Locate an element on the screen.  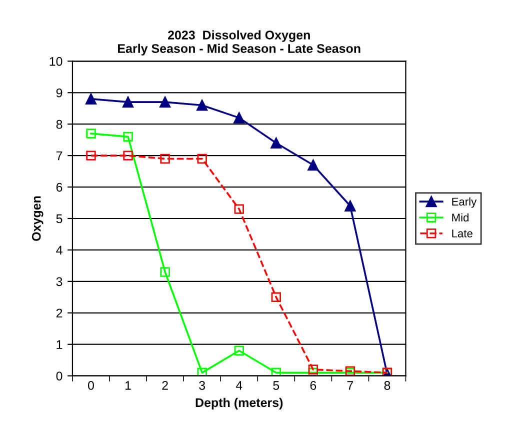
x-tick-label: 8 is located at coordinates (387, 385).